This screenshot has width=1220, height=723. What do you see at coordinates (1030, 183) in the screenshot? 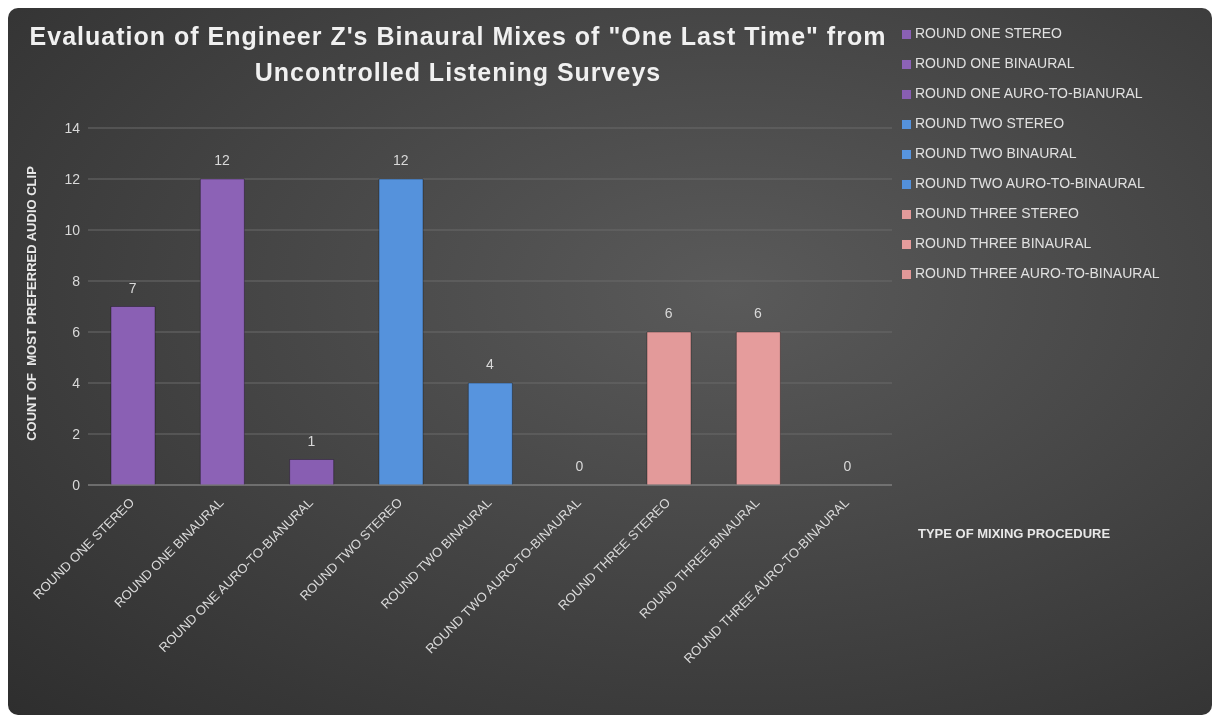
I see `legend-label: ROUND TWO AURO-TO-BINAURAL` at bounding box center [1030, 183].